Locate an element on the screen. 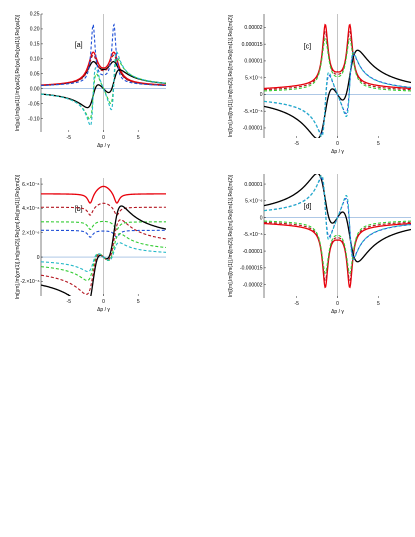 Image resolution: width=415 pixels, height=537 pixels. panel-label: [c] is located at coordinates (307, 47).